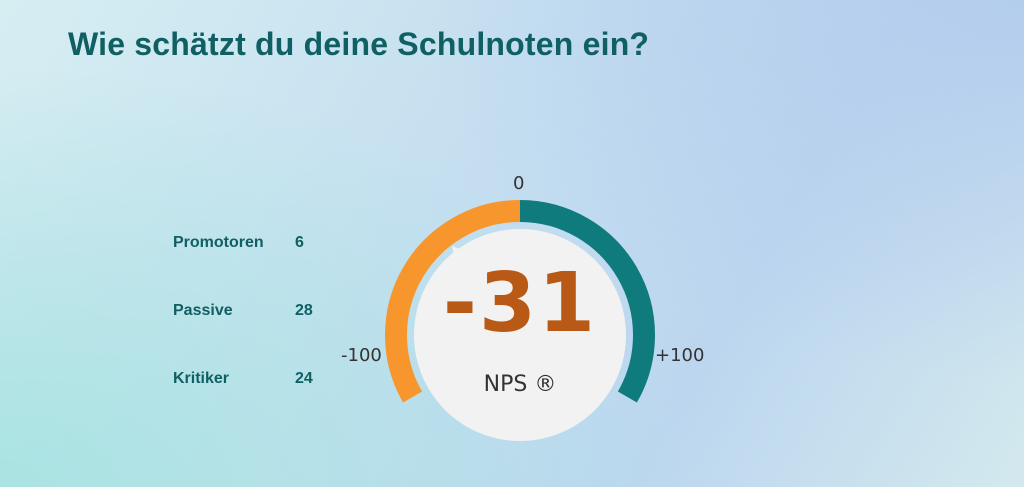  Describe the element at coordinates (304, 310) in the screenshot. I see `stat-value: 28` at that location.